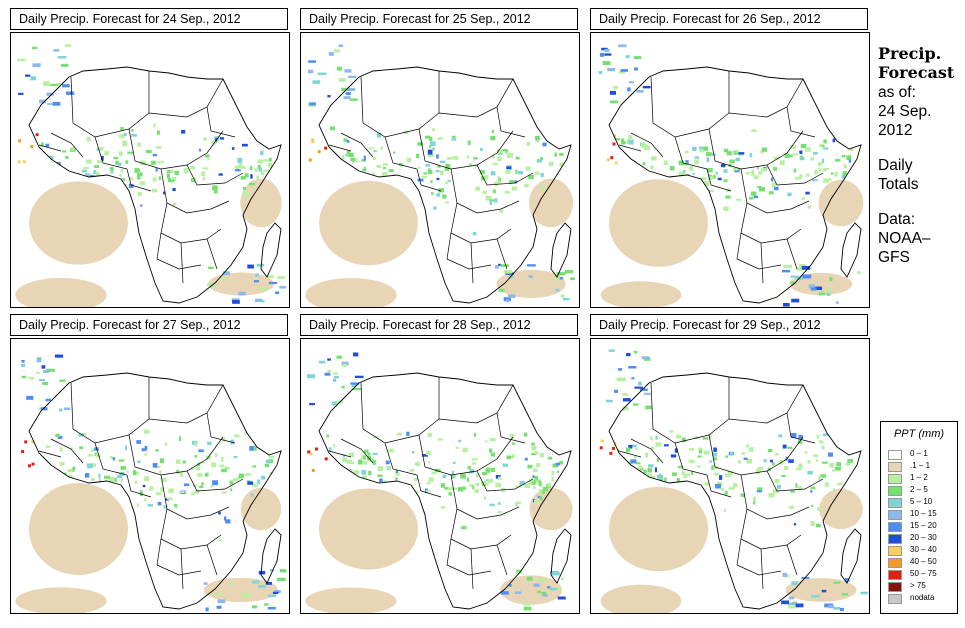 The height and width of the screenshot is (628, 965). Describe the element at coordinates (916, 72) in the screenshot. I see `sidebar-title-line2: Forecast` at that location.